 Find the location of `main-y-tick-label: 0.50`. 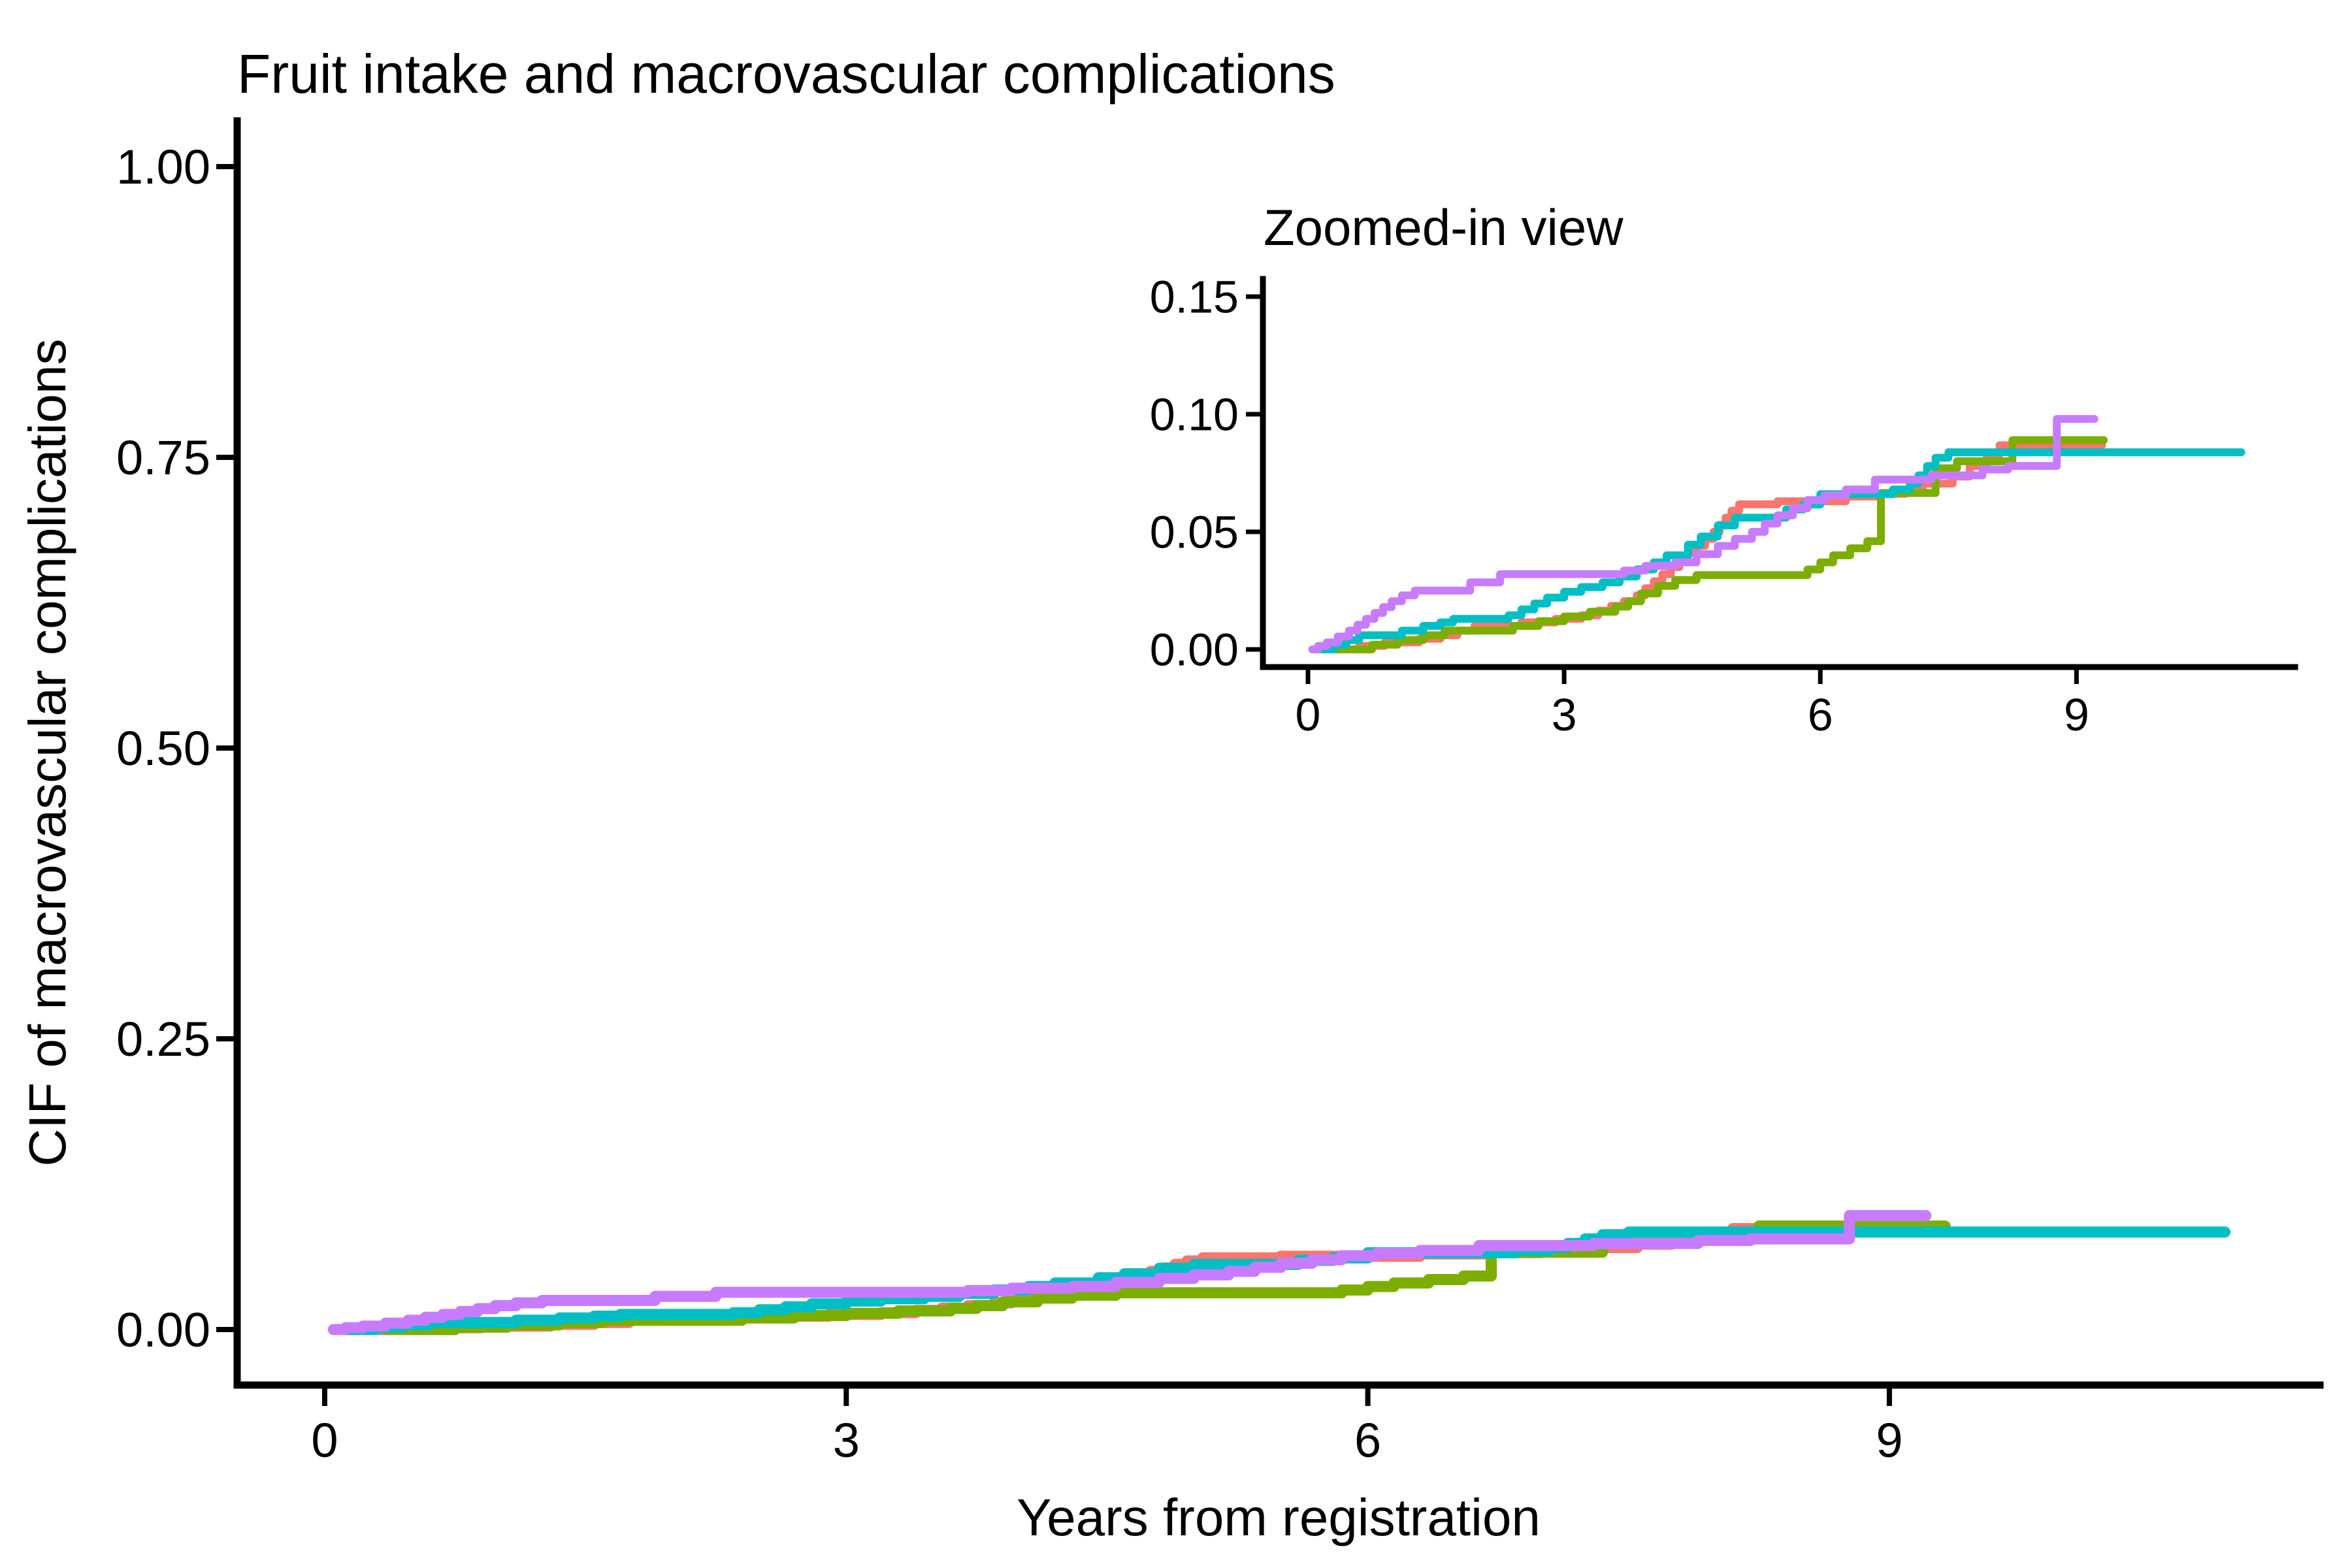

main-y-tick-label: 0.50 is located at coordinates (163, 748).